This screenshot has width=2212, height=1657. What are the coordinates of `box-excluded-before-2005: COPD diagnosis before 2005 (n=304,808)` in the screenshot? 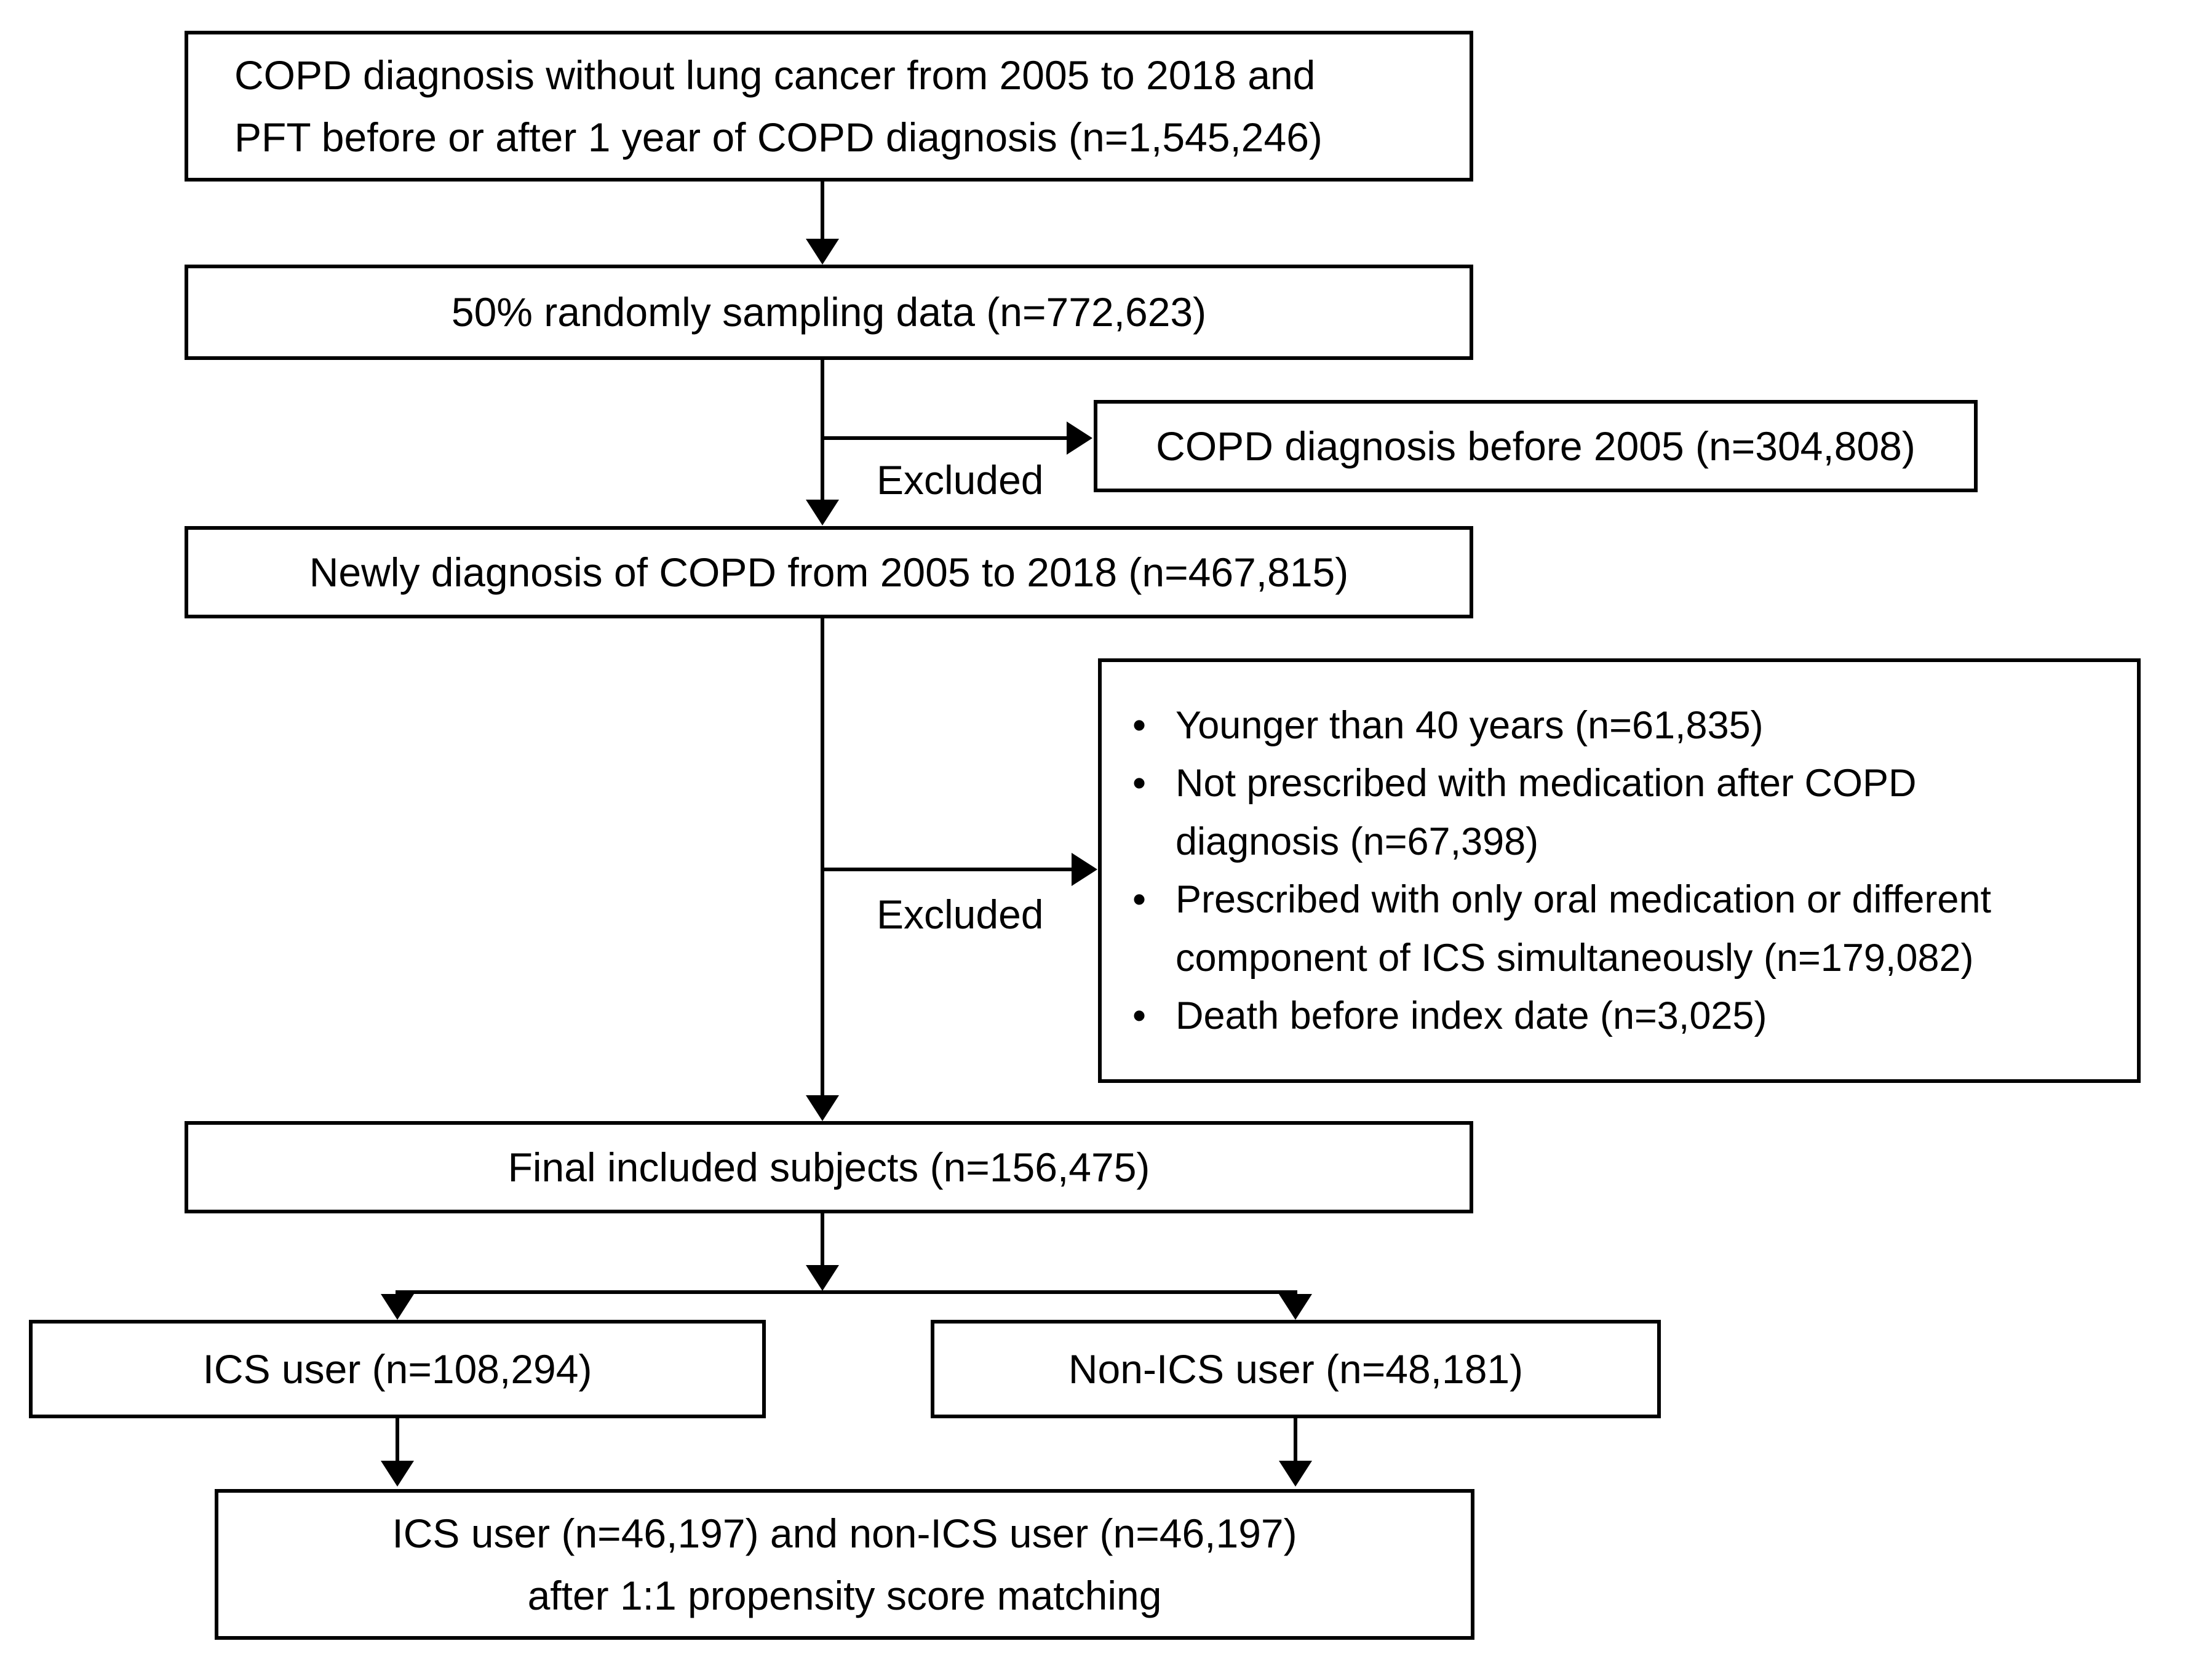 It's located at (1536, 446).